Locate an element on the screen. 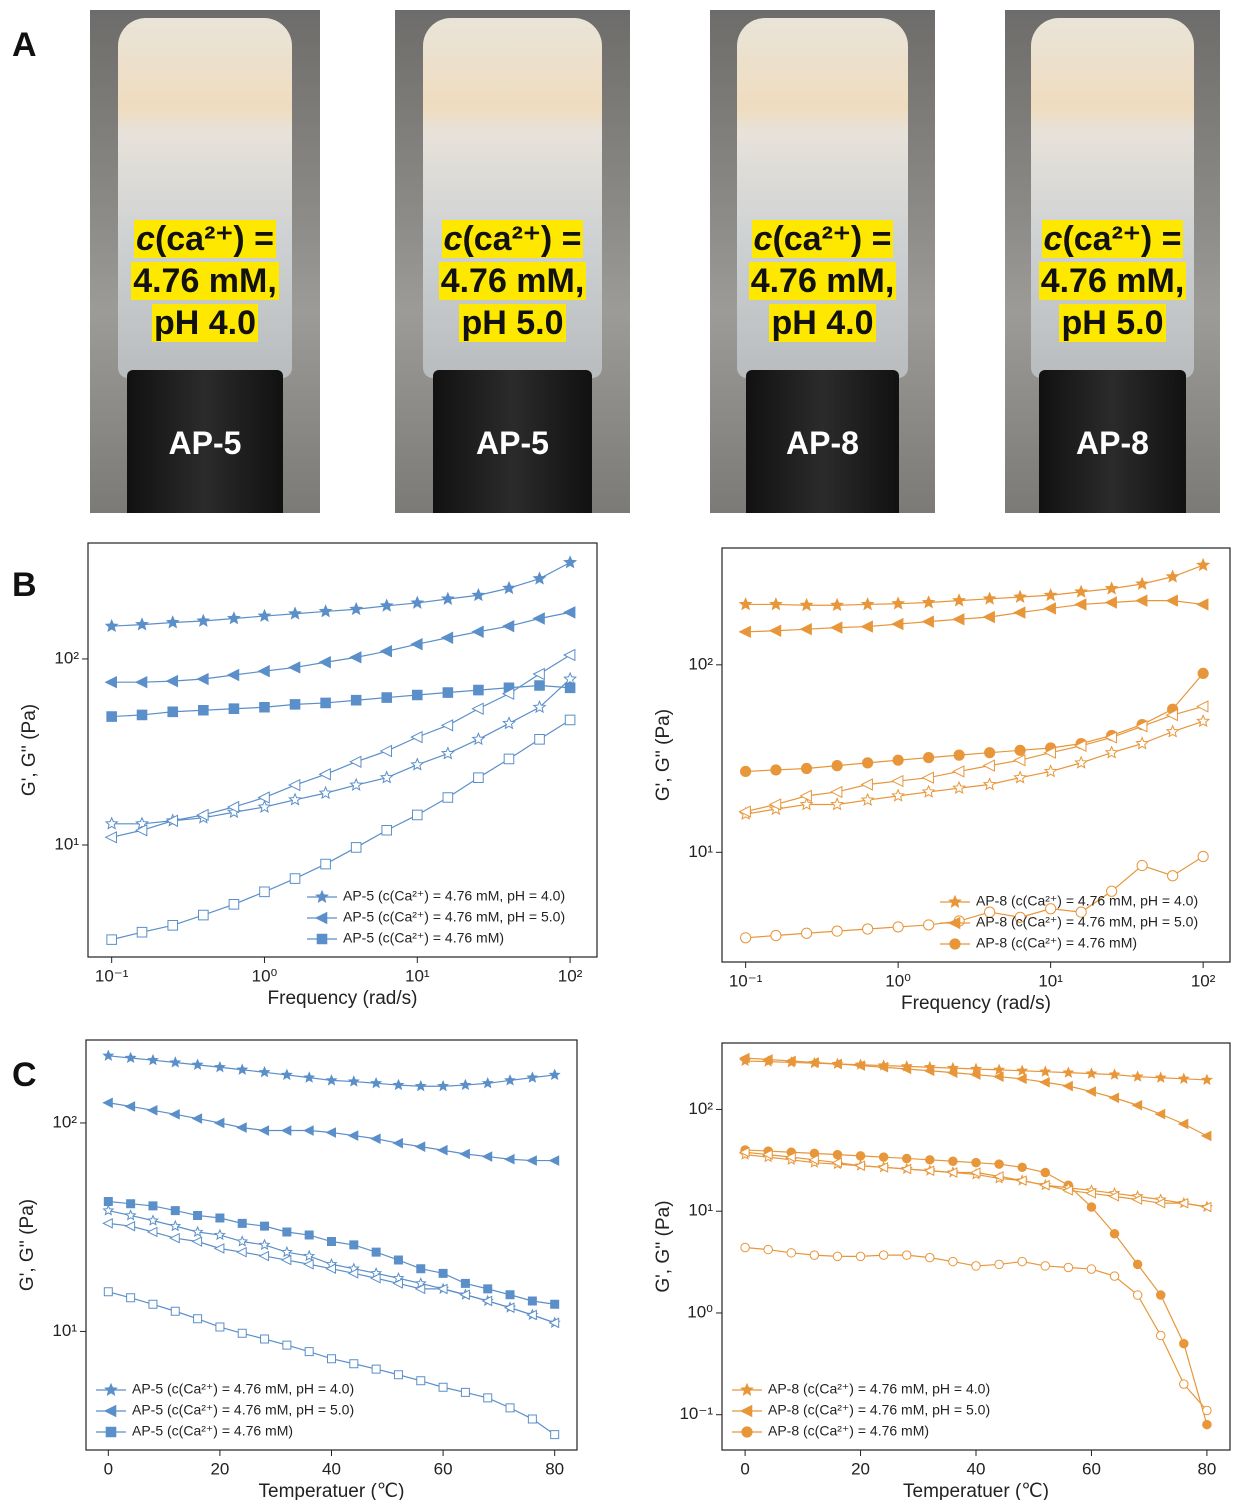  label-text: pH 5.0 is located at coordinates (1112, 323).